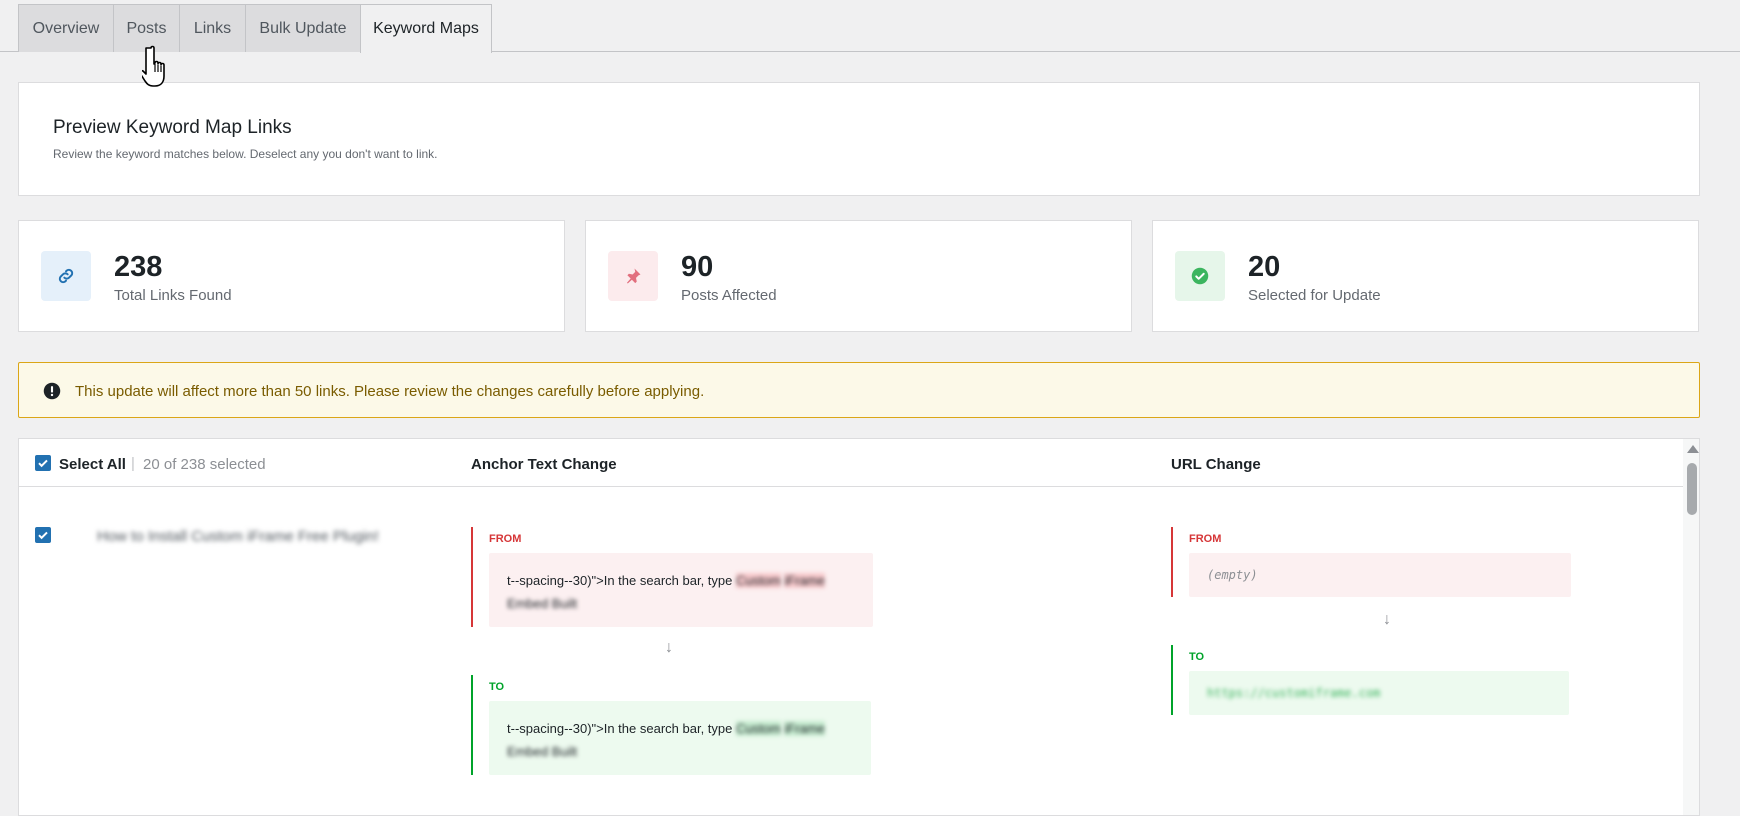 The image size is (1740, 816). What do you see at coordinates (212, 28) in the screenshot?
I see `tab-links: Links` at bounding box center [212, 28].